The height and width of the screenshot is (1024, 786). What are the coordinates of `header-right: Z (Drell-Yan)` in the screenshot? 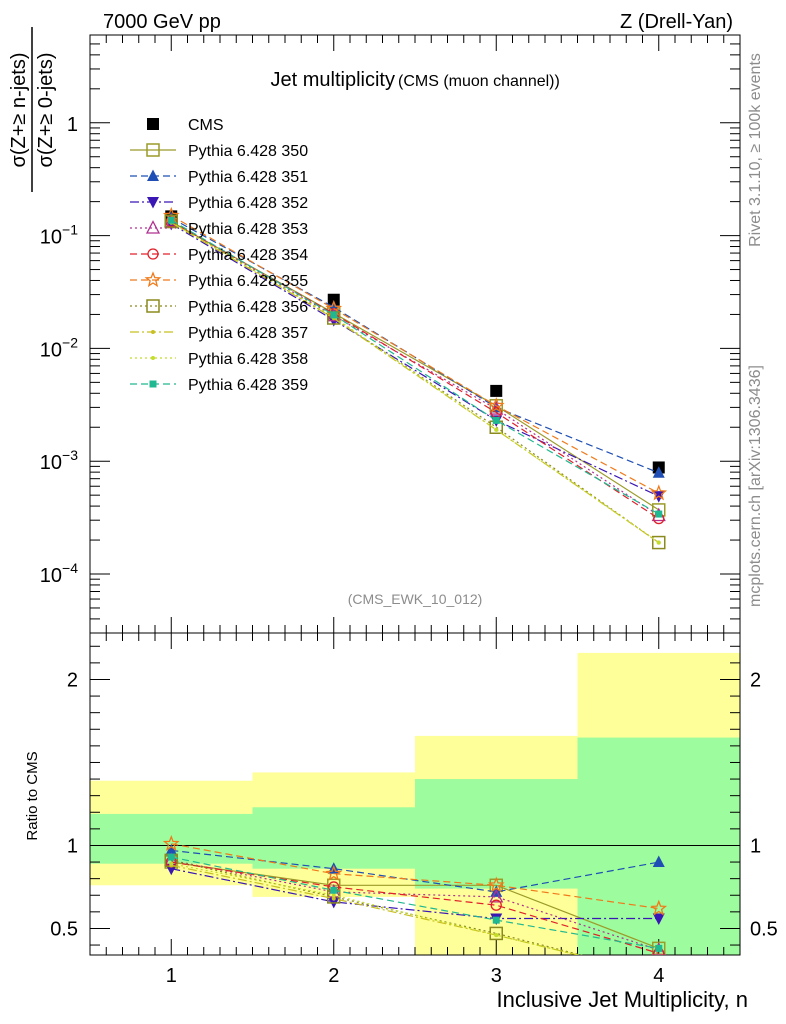 It's located at (676, 22).